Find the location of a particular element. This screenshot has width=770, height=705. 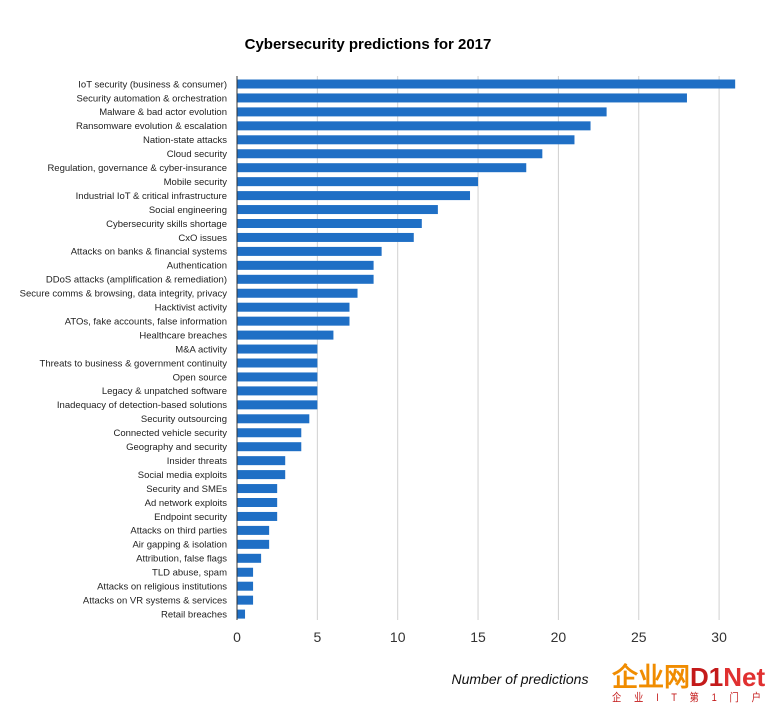

category-label: CxO issues is located at coordinates (202, 238).